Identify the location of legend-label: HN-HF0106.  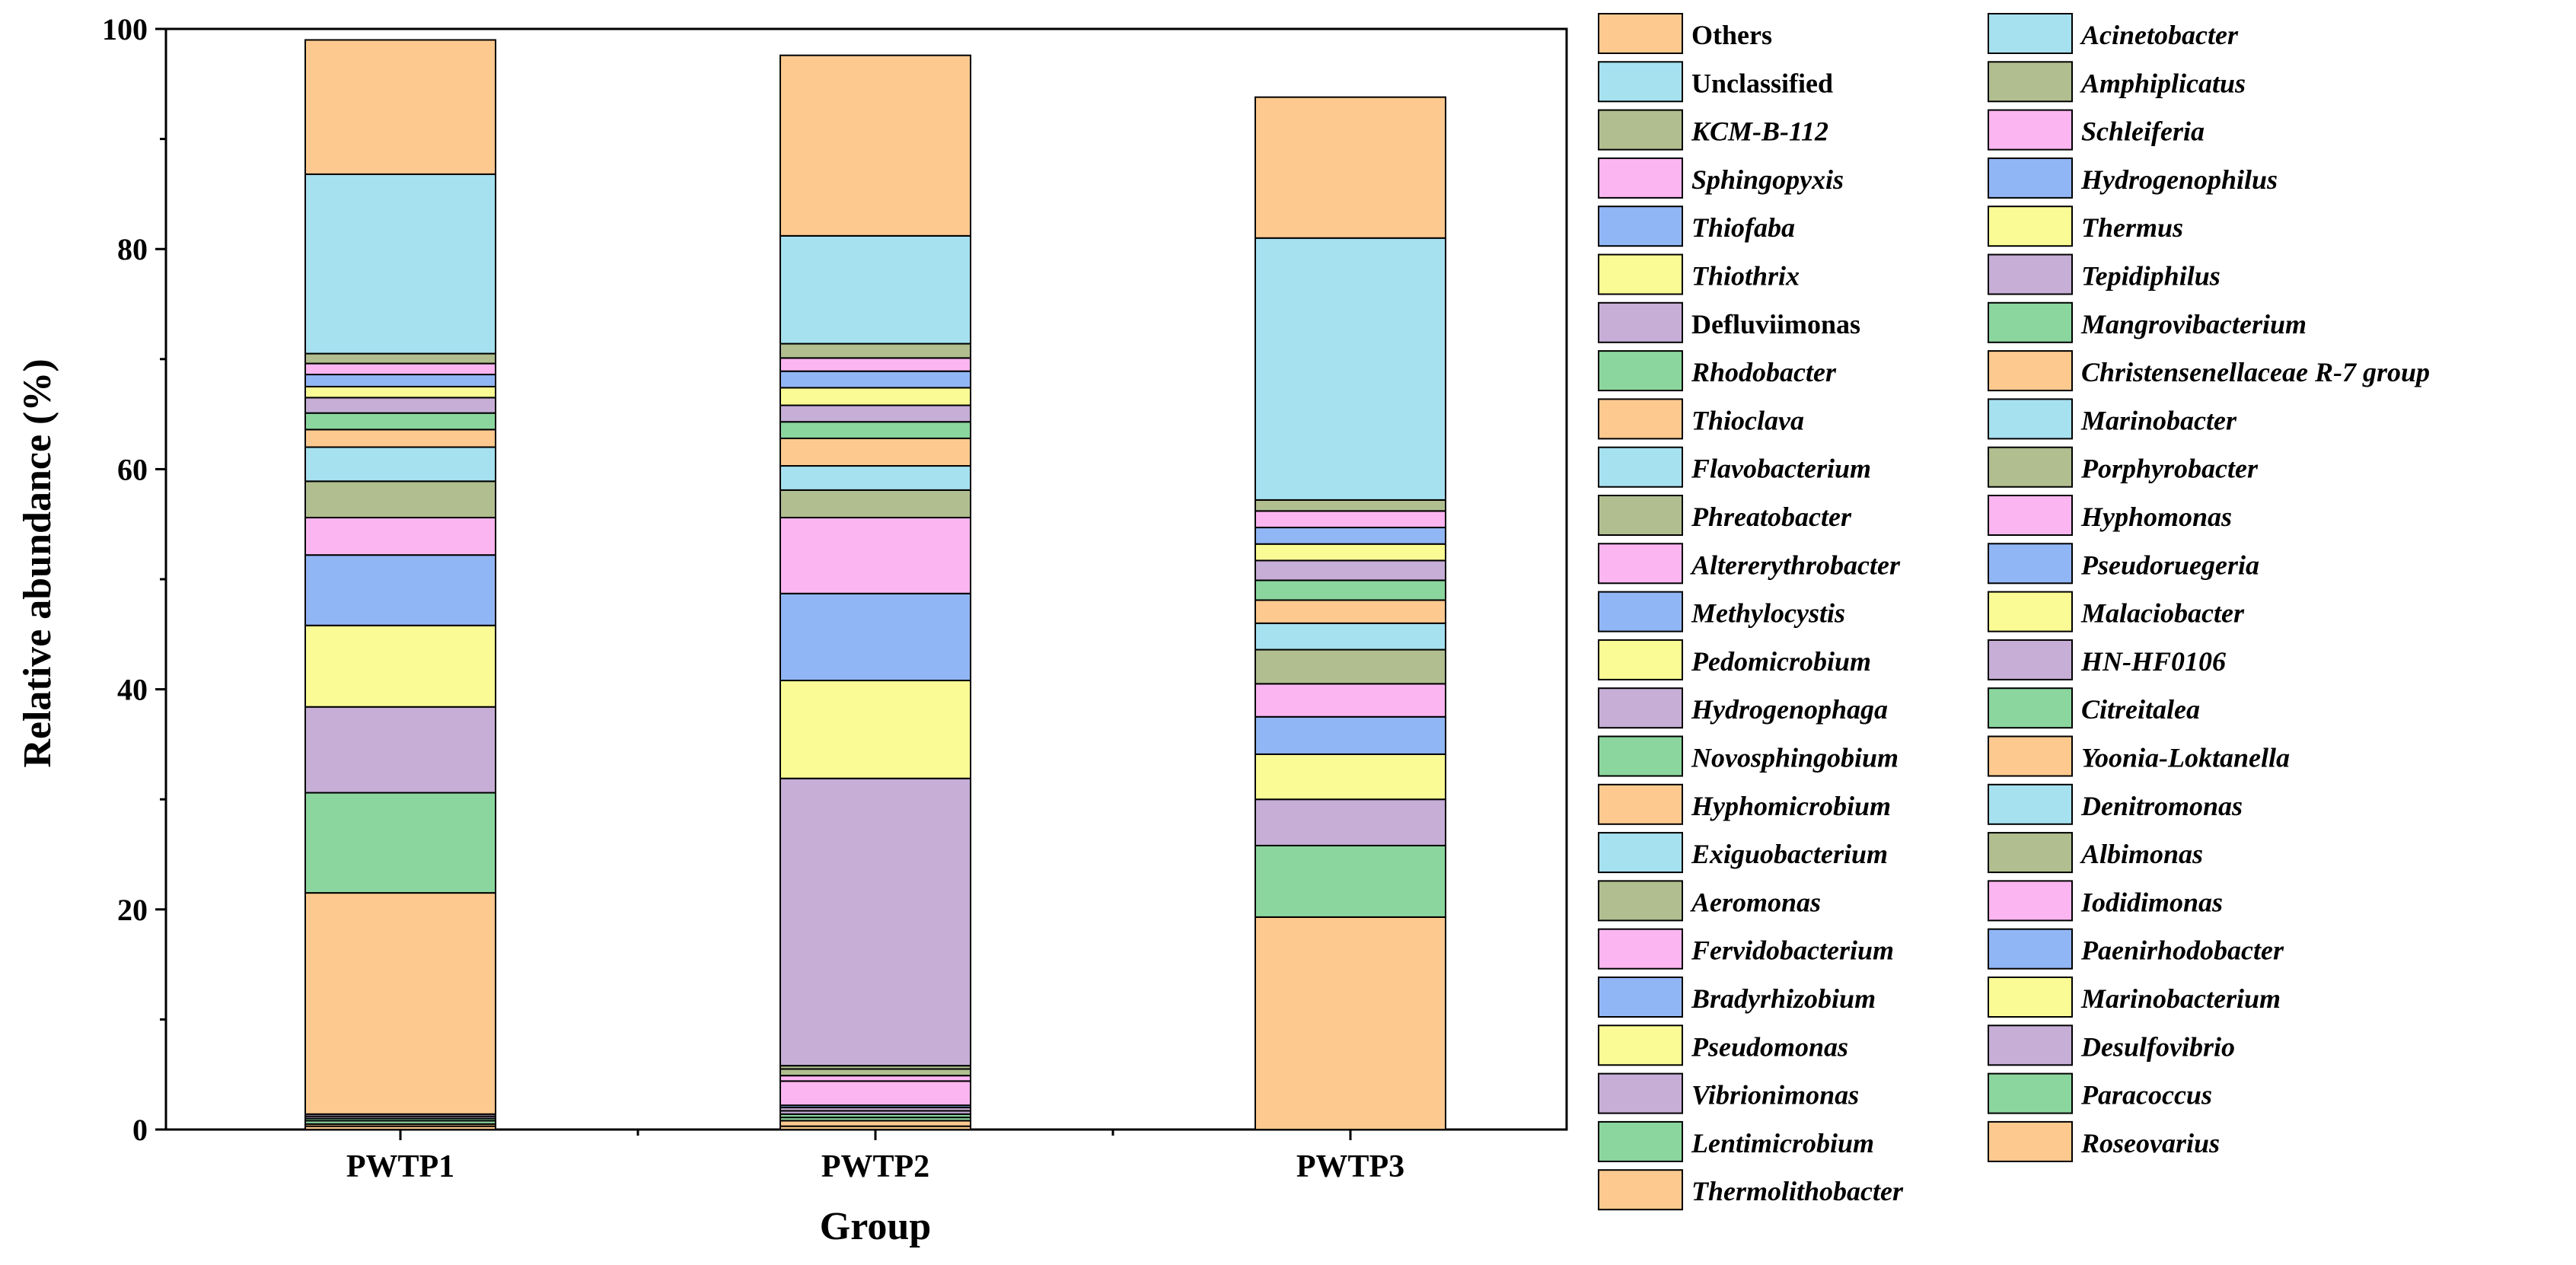
(2153, 661).